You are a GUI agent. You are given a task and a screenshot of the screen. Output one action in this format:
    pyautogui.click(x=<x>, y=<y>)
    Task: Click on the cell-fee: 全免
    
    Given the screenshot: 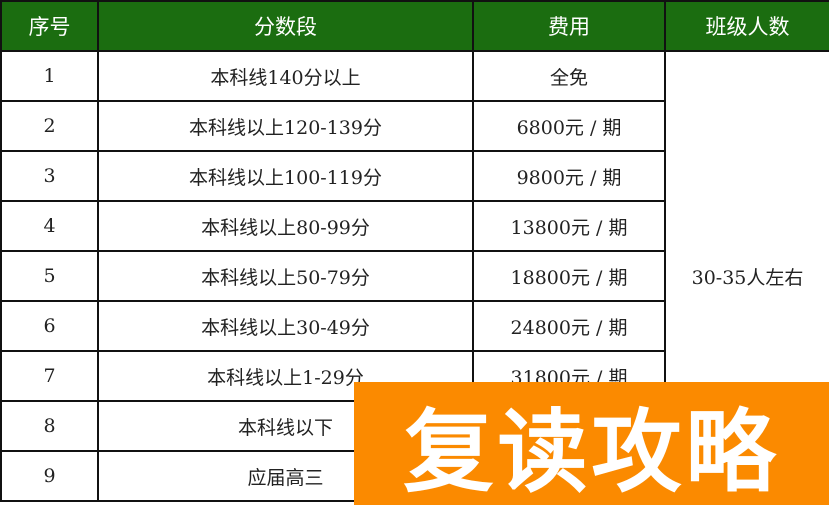 What is the action you would take?
    pyautogui.click(x=569, y=76)
    